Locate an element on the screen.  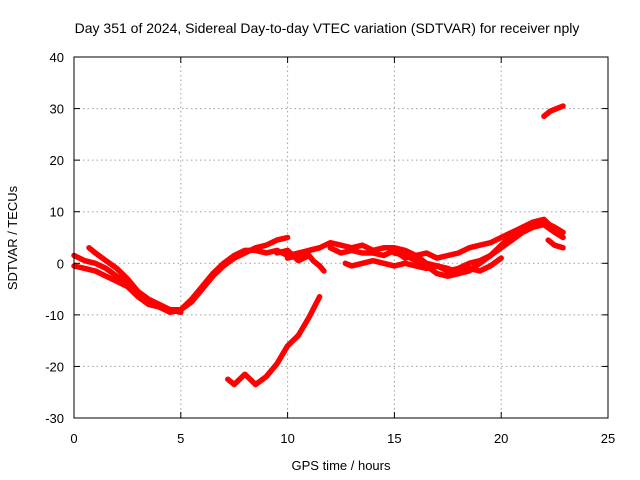
y-axis-label: SDTVAR / TECUs is located at coordinates (12, 237).